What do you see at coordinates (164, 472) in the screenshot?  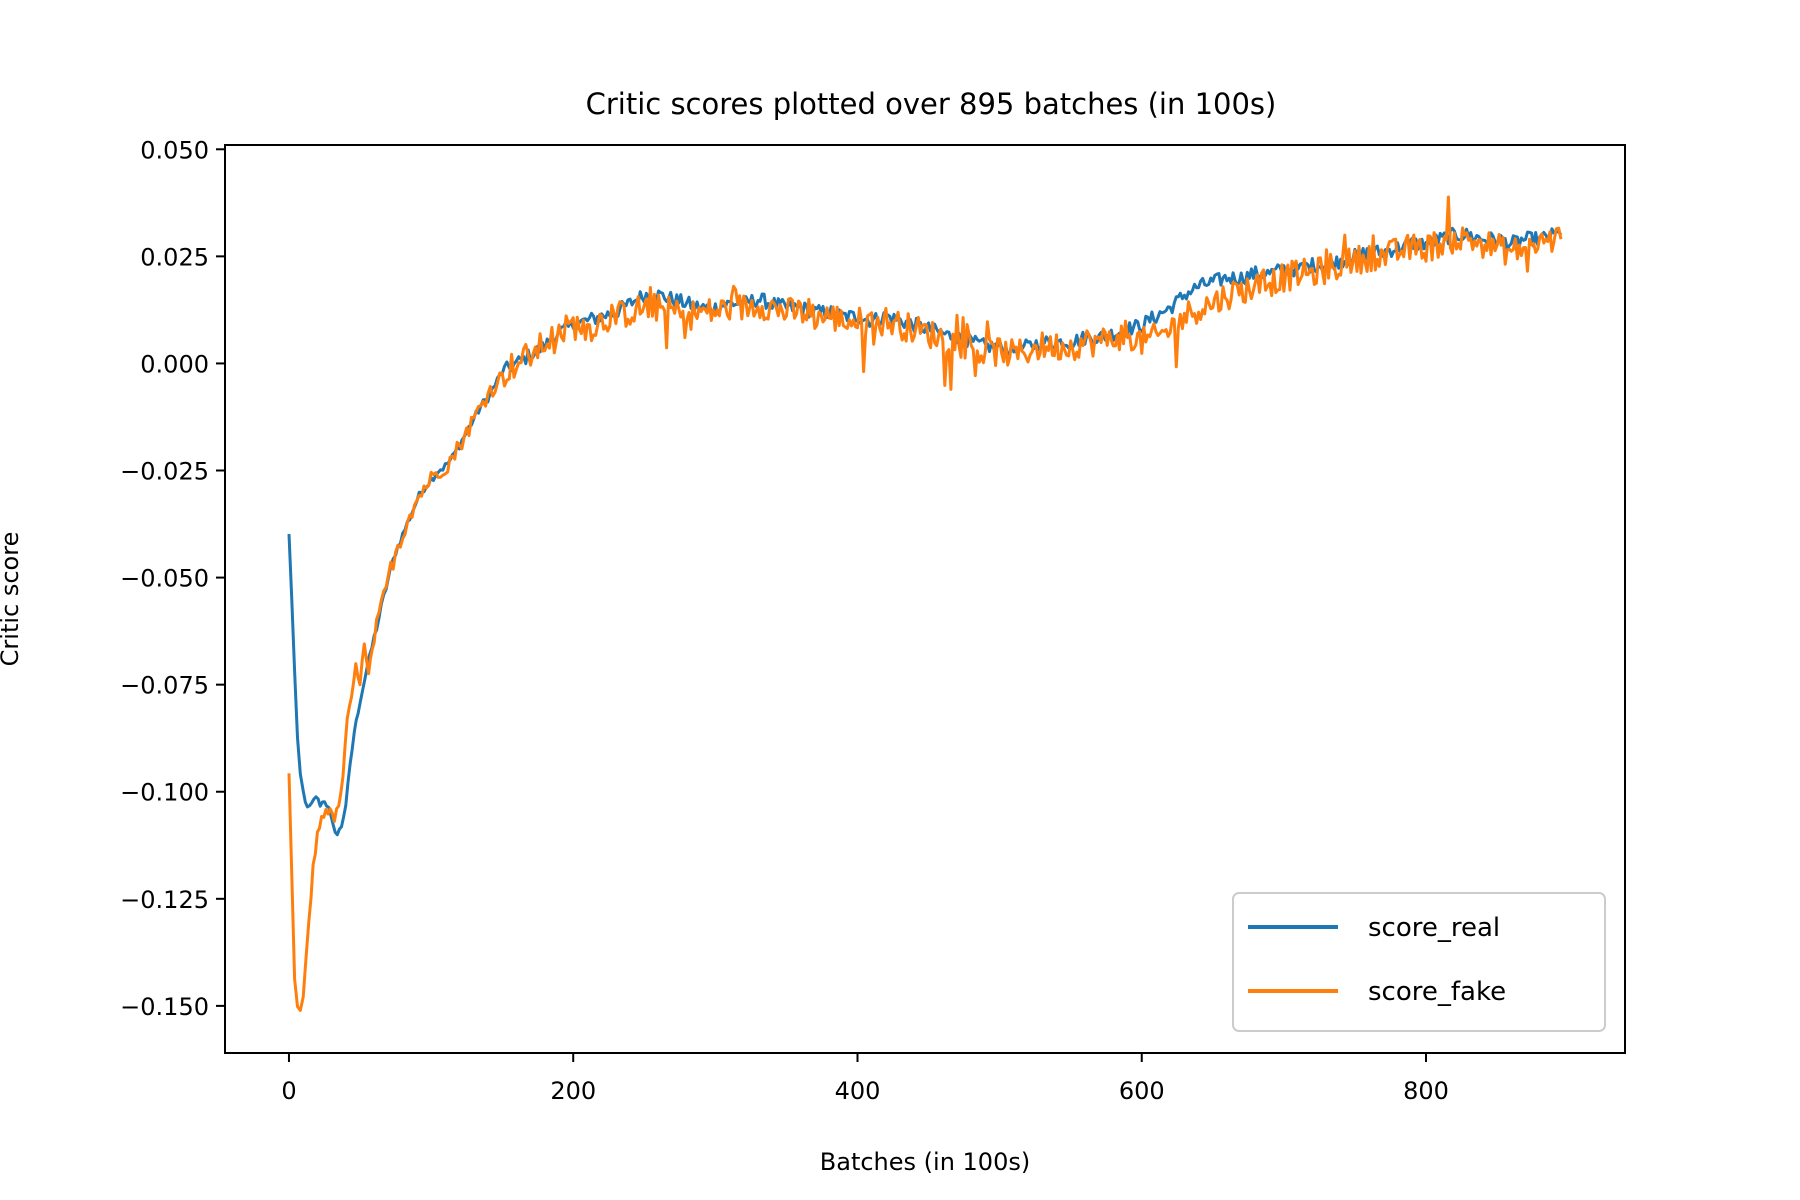 I see `y-tick-label: −0.025` at bounding box center [164, 472].